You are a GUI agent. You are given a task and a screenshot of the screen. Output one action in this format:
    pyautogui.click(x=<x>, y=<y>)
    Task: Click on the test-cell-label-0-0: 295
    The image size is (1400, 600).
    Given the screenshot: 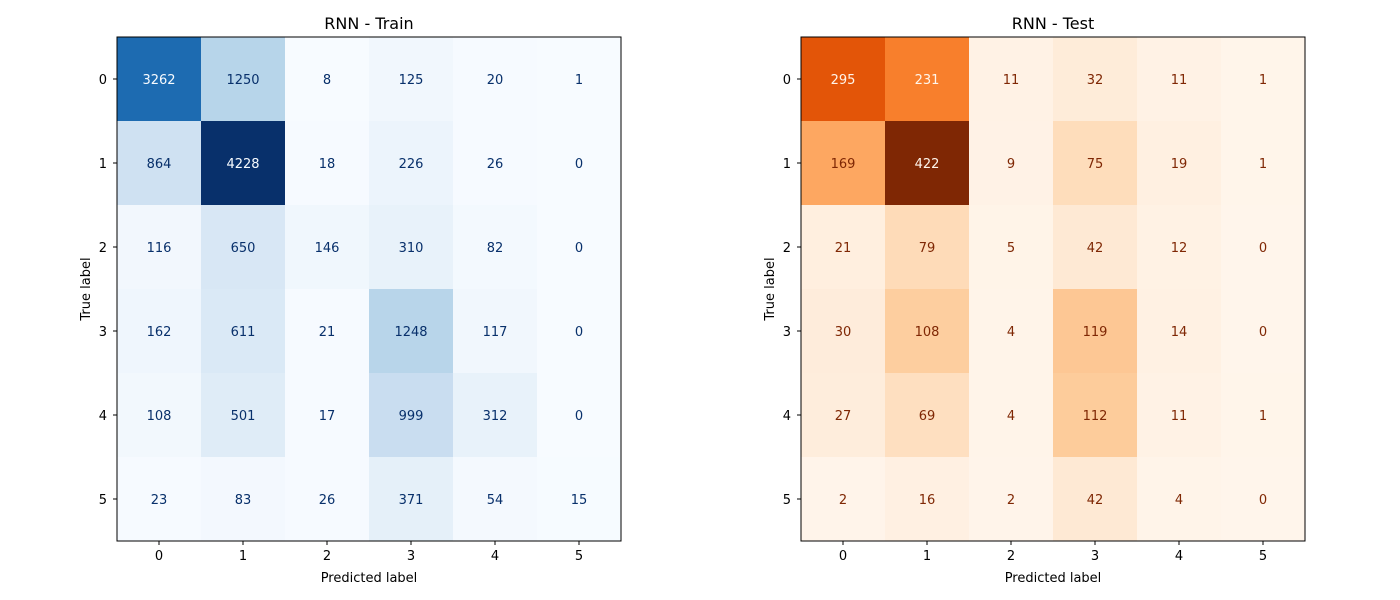 What is the action you would take?
    pyautogui.click(x=843, y=80)
    